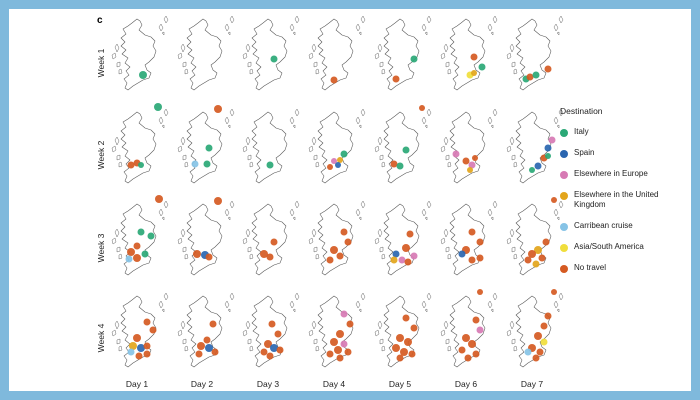  Describe the element at coordinates (344, 344) in the screenshot. I see `case-marker-europe` at that location.